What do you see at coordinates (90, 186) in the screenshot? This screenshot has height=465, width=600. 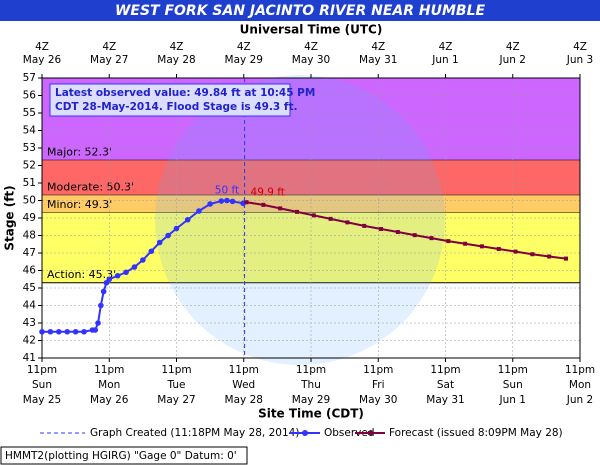 I see `flood-label: Moderate: 50.3'` at bounding box center [90, 186].